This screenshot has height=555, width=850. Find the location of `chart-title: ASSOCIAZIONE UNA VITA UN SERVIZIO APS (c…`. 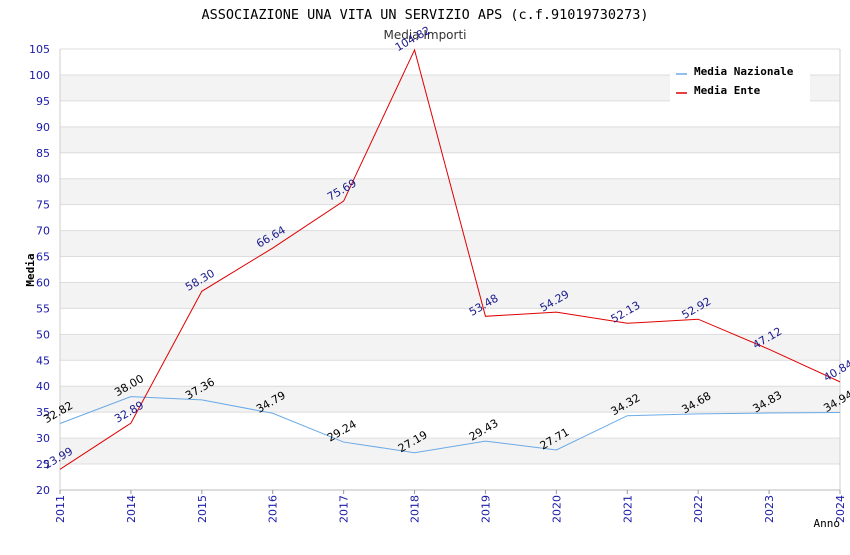

chart-title: ASSOCIAZIONE UNA VITA UN SERVIZIO APS (c… is located at coordinates (424, 15).